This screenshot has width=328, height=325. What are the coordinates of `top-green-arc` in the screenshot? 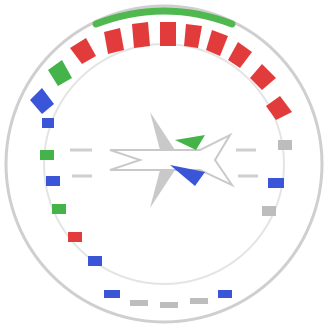 It's located at (164, 17).